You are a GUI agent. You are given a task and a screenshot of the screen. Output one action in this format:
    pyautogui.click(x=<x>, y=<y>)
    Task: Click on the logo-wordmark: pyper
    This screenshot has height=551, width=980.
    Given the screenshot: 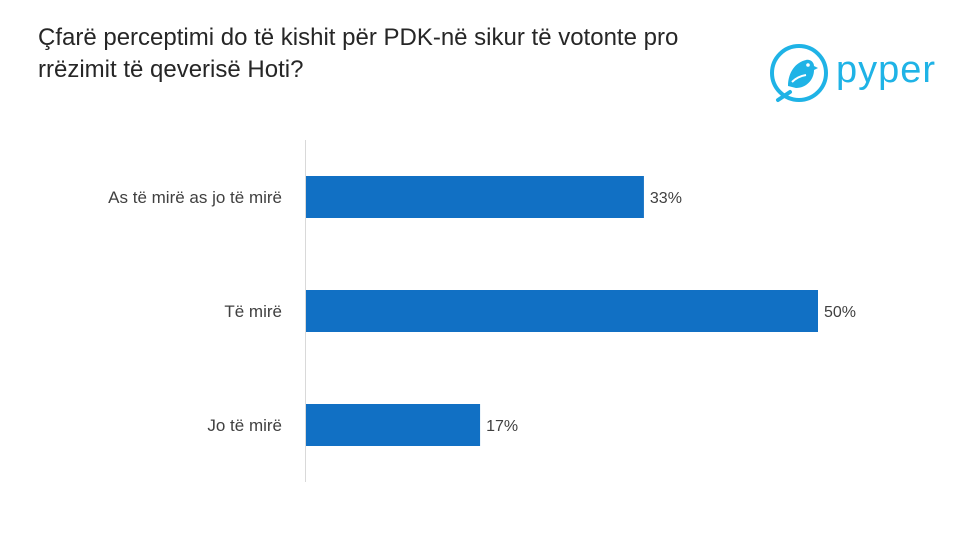 What is the action you would take?
    pyautogui.click(x=886, y=69)
    